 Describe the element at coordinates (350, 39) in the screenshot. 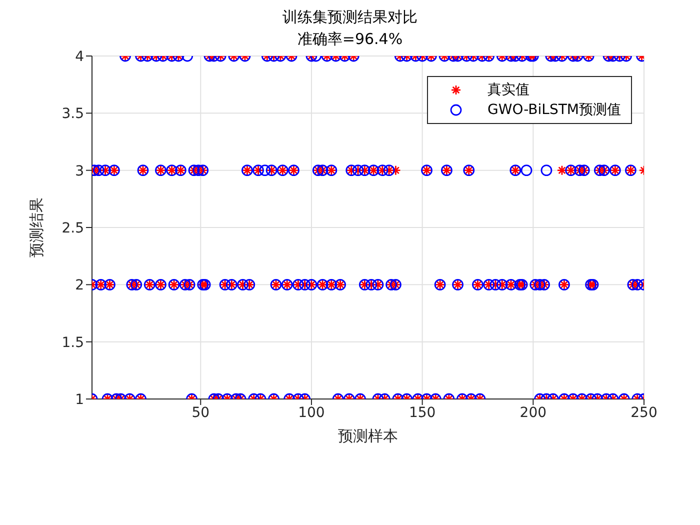

I see `chart-subtitle: 准确率=96.4%` at that location.